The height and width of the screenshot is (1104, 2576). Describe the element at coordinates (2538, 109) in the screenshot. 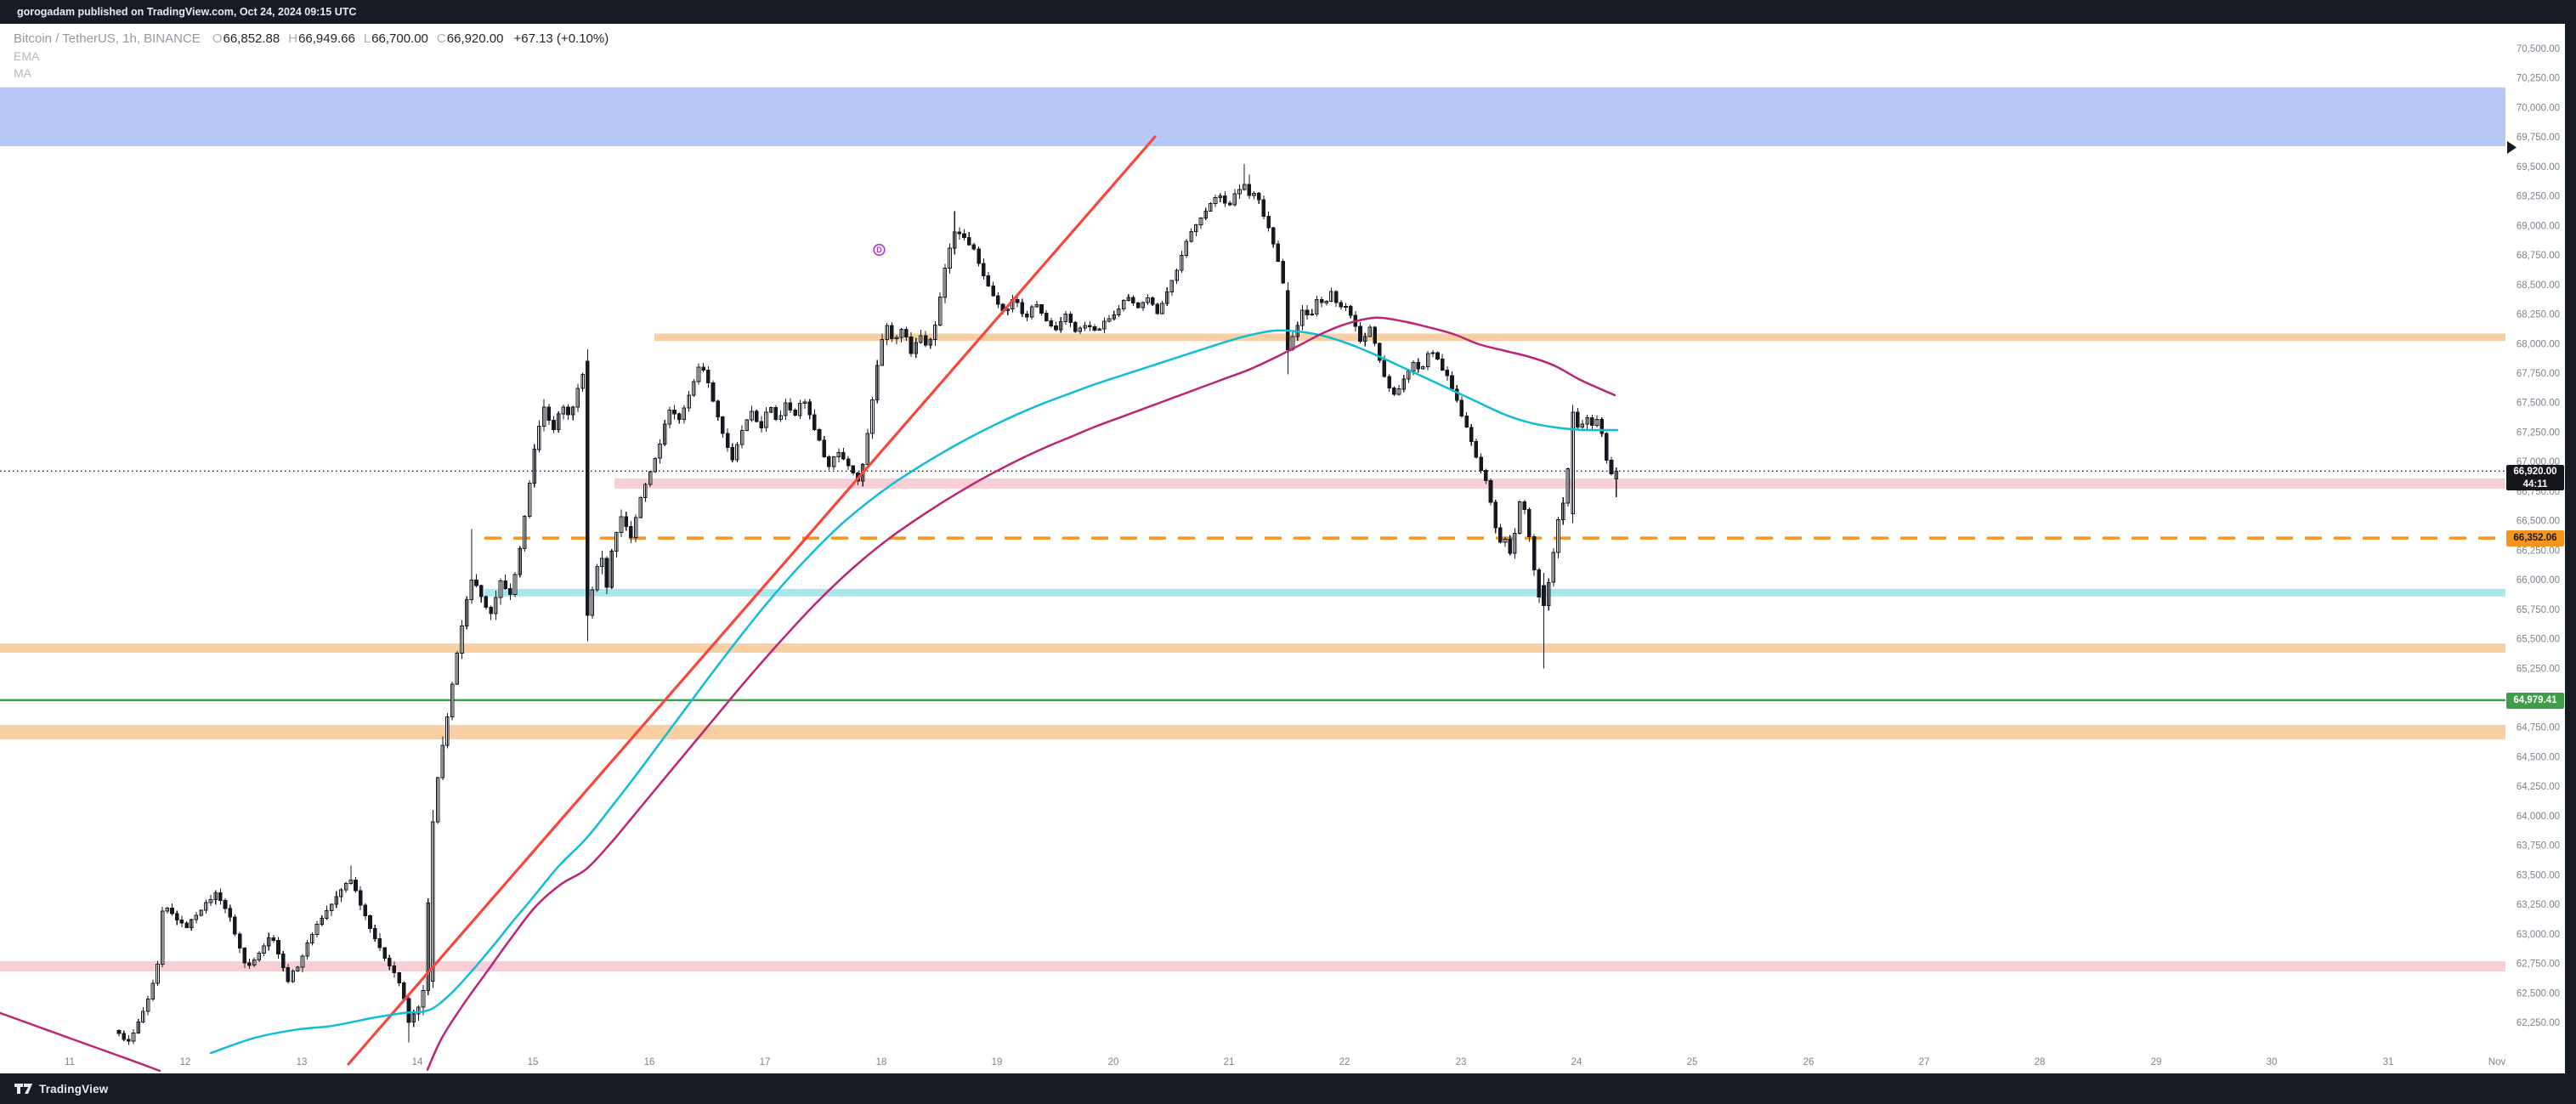

I see `price-tick: 70,000.00` at that location.